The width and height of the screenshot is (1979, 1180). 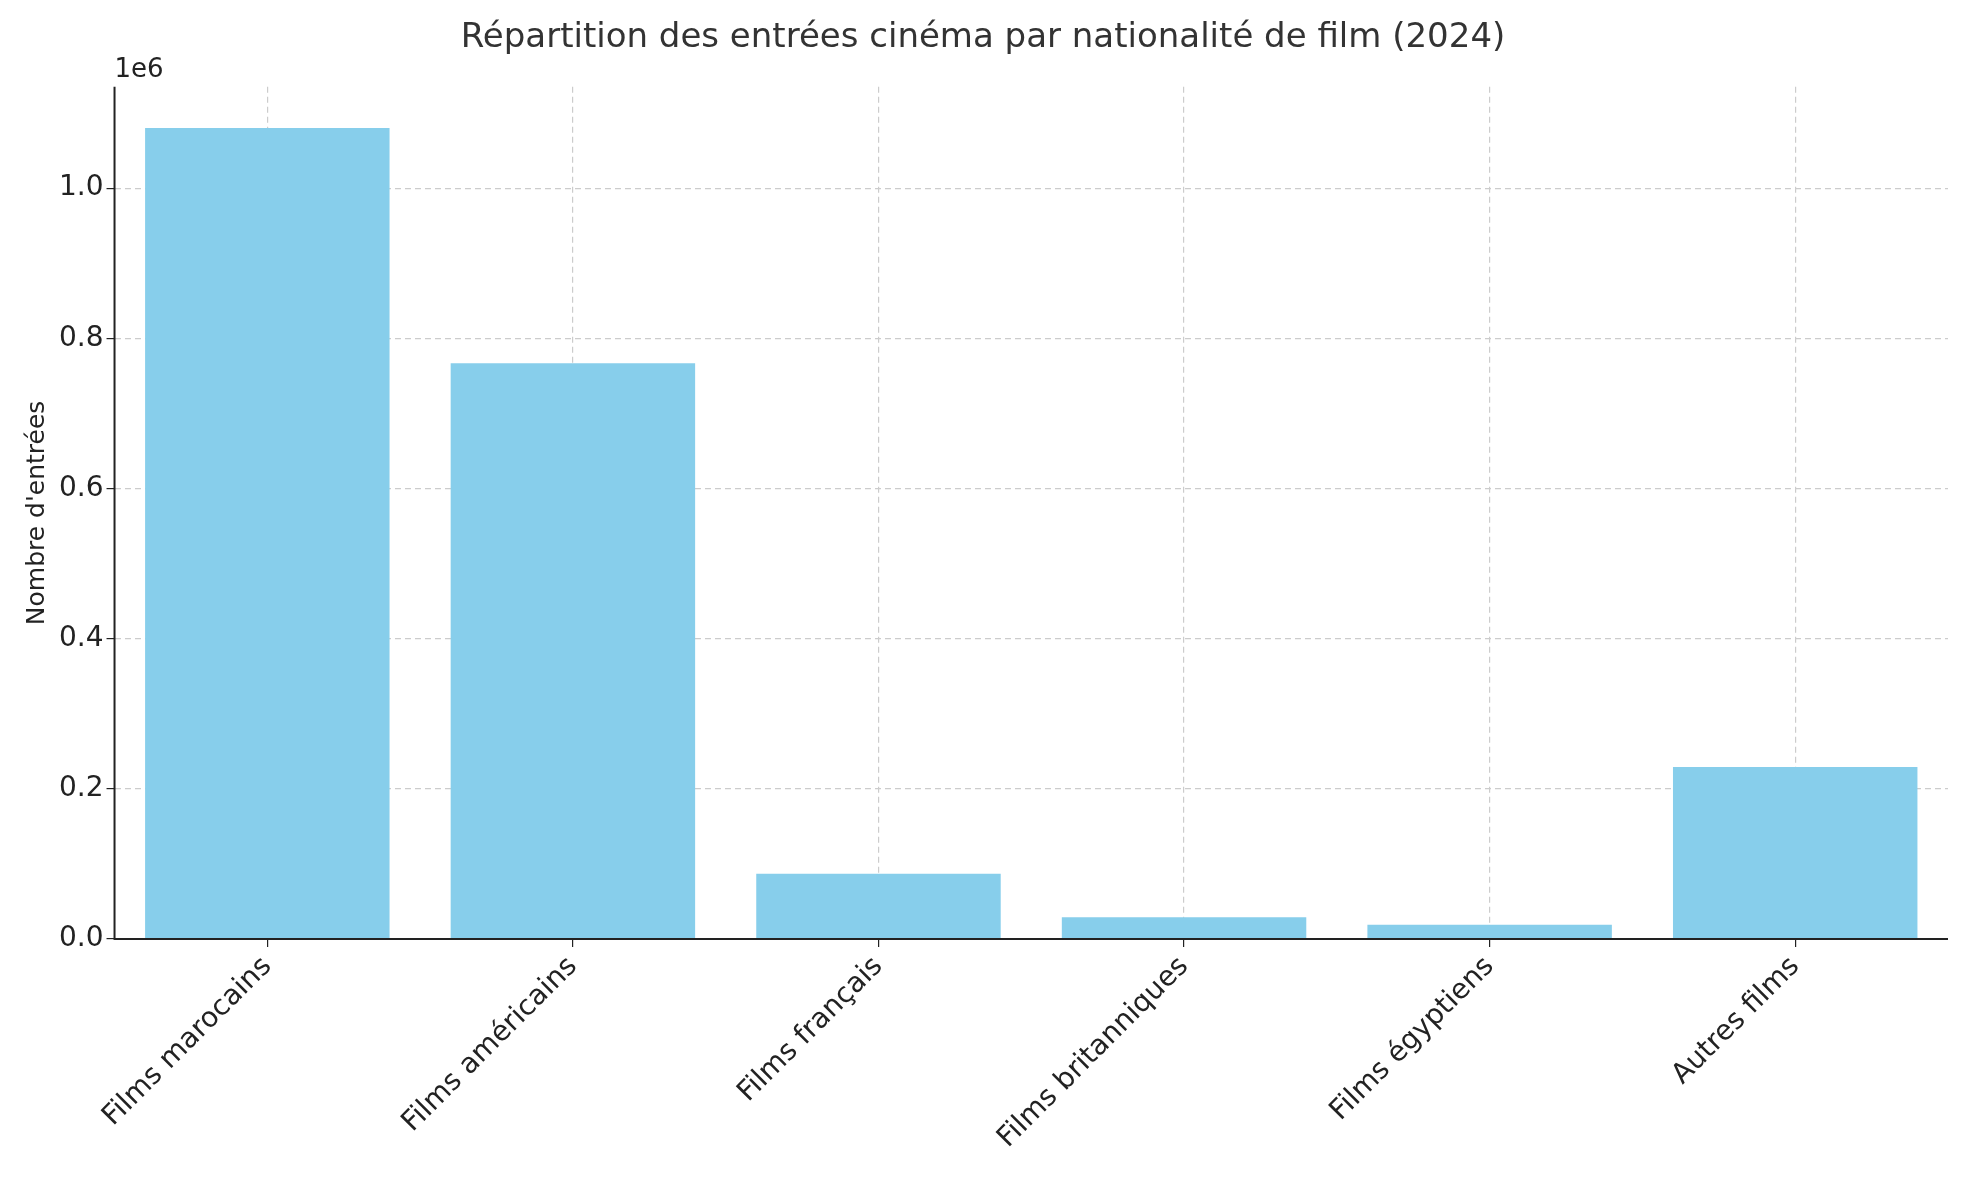 I want to click on y-tick-label: 0.6, so click(x=81, y=486).